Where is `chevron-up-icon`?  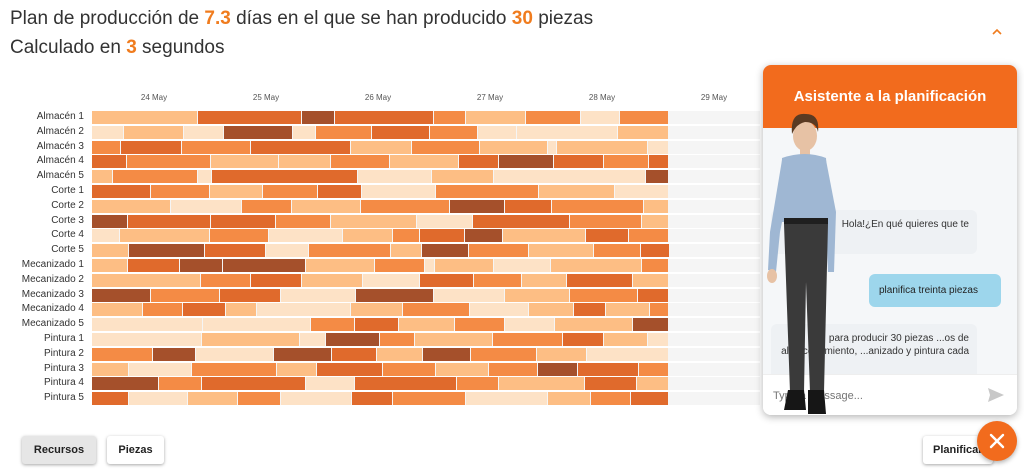
chevron-up-icon is located at coordinates (997, 30).